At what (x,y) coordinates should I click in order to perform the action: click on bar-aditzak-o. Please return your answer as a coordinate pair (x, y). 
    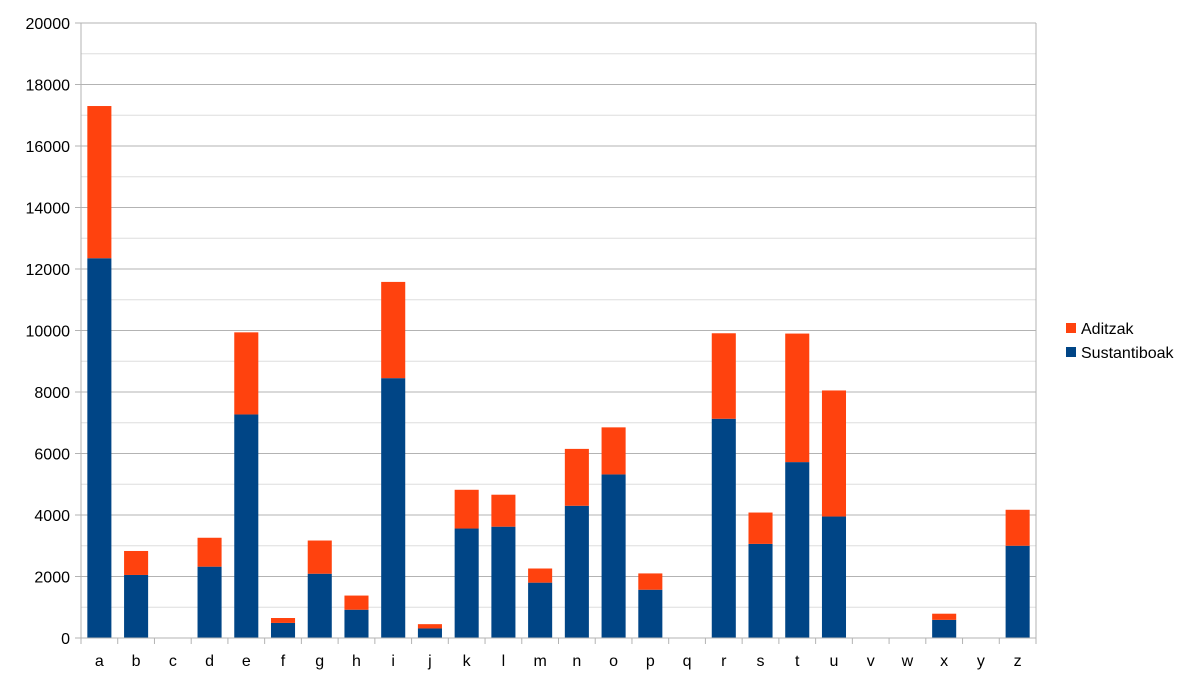
    Looking at the image, I should click on (613, 451).